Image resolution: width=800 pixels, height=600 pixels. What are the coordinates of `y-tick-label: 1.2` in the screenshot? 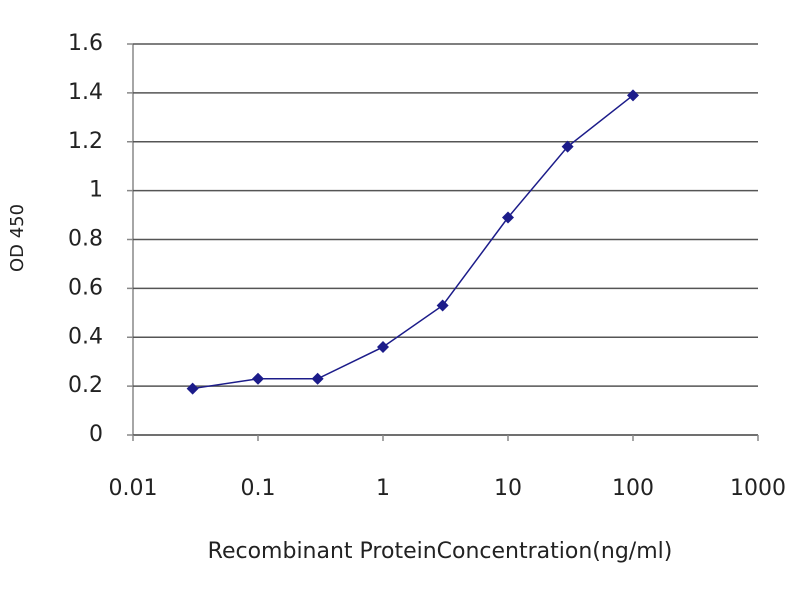 It's located at (85, 141).